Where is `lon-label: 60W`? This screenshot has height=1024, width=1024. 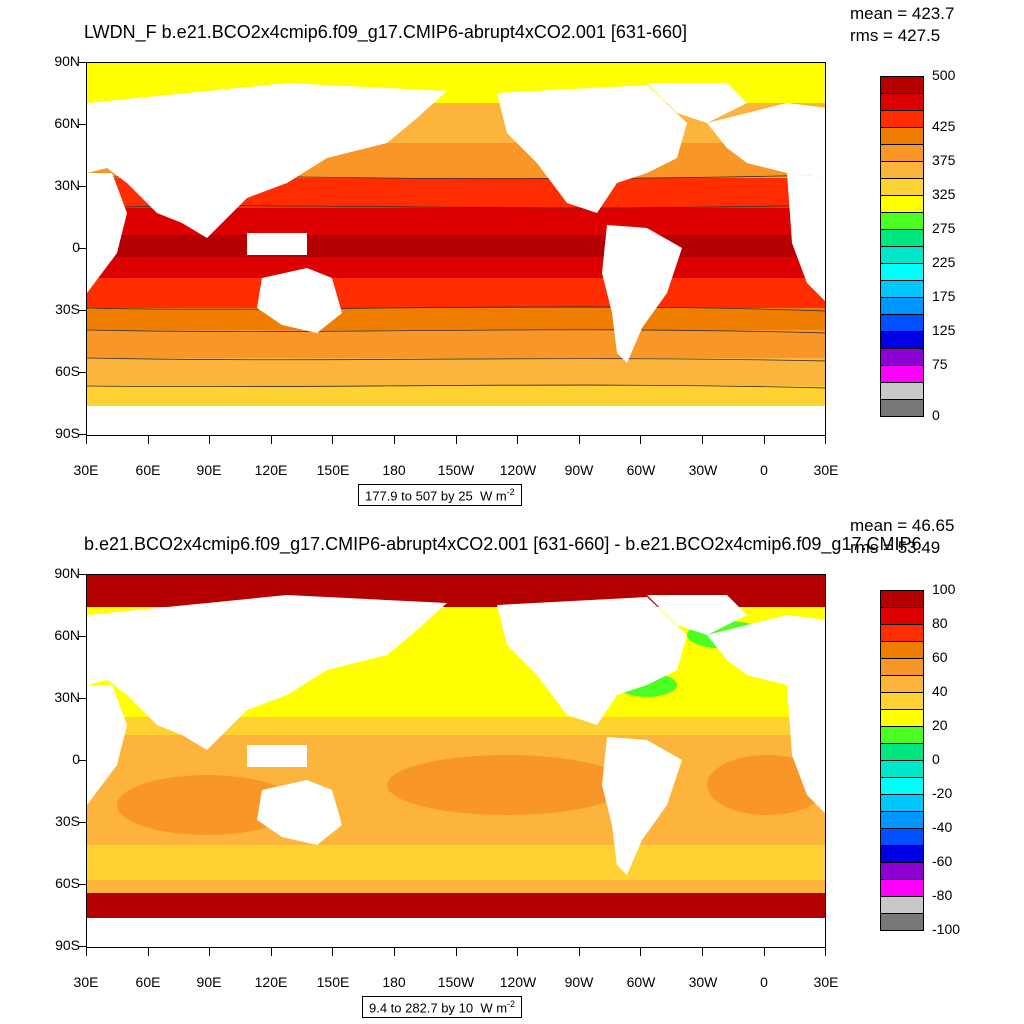 lon-label: 60W is located at coordinates (641, 982).